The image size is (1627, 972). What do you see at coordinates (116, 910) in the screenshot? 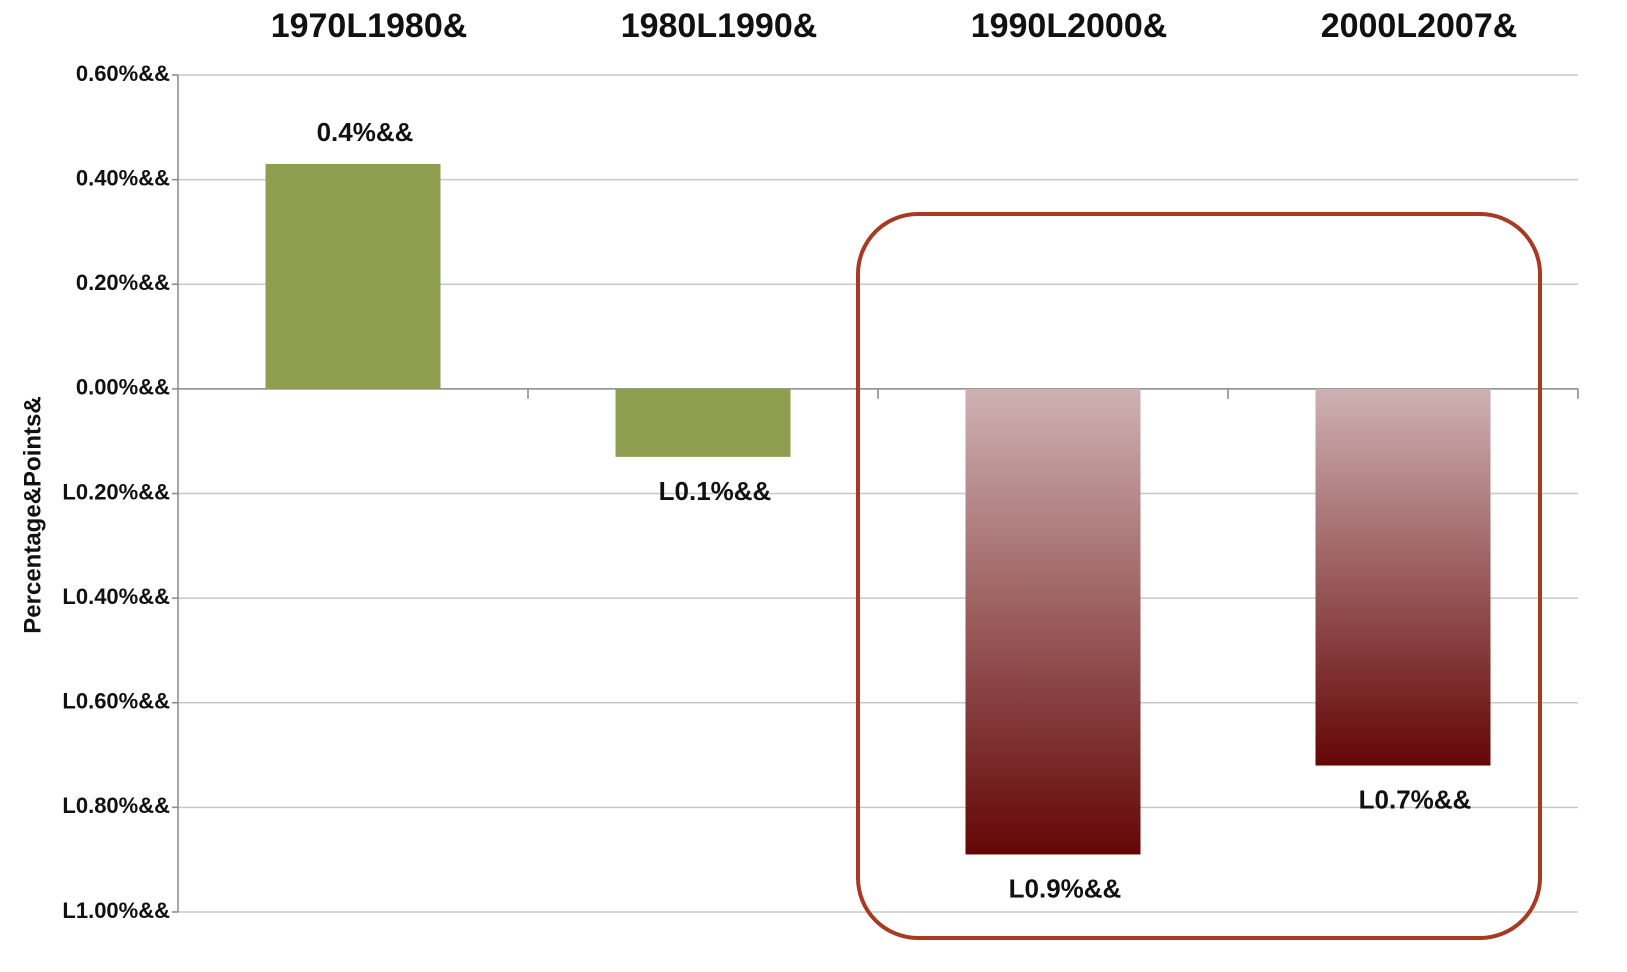
I see `y-tick-label: L1.00%&&` at bounding box center [116, 910].